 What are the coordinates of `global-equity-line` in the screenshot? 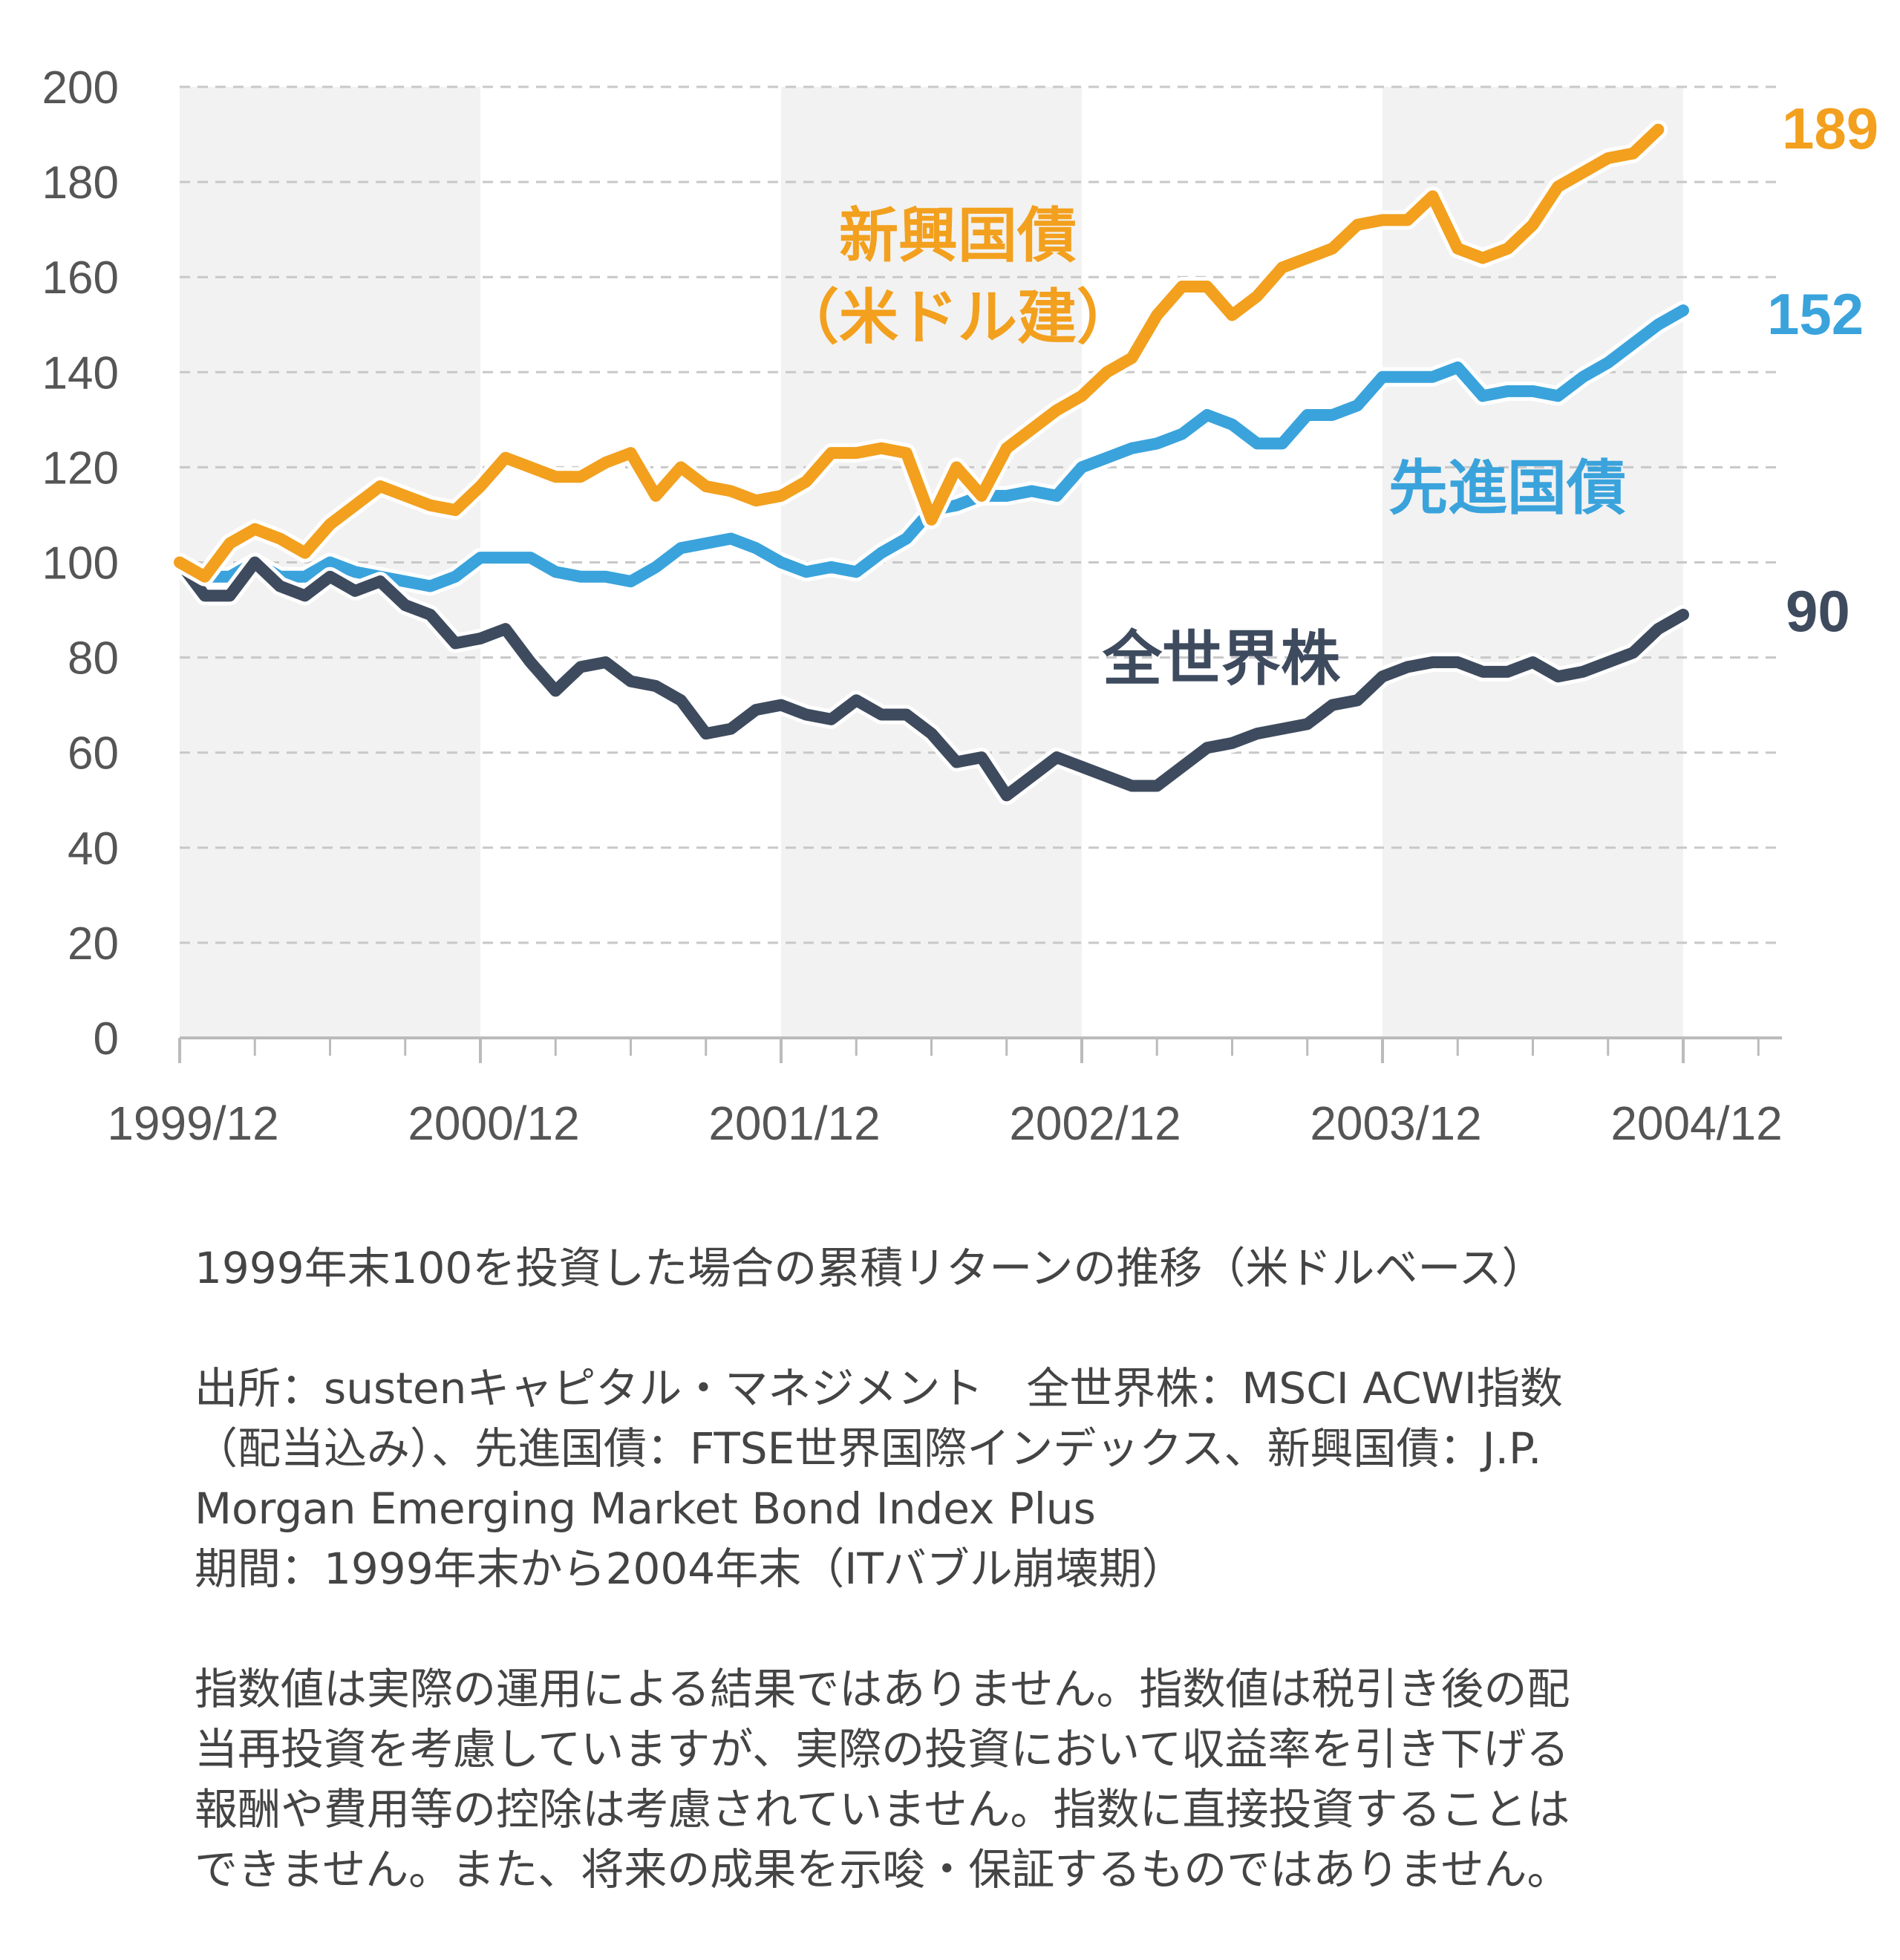 It's located at (931, 679).